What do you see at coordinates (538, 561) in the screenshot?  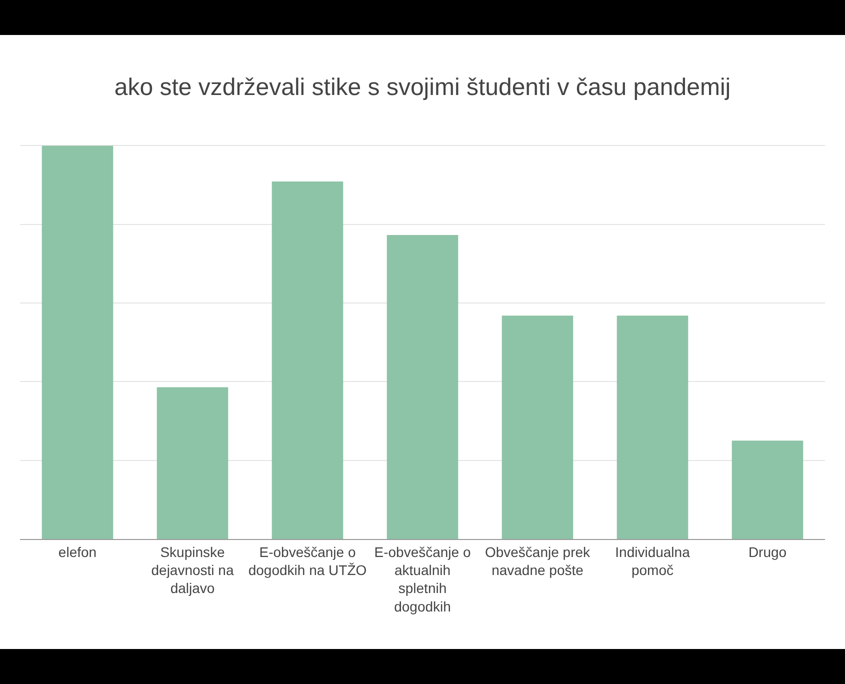 I see `x-tick-label: Obveščanje prek navadne pošte` at bounding box center [538, 561].